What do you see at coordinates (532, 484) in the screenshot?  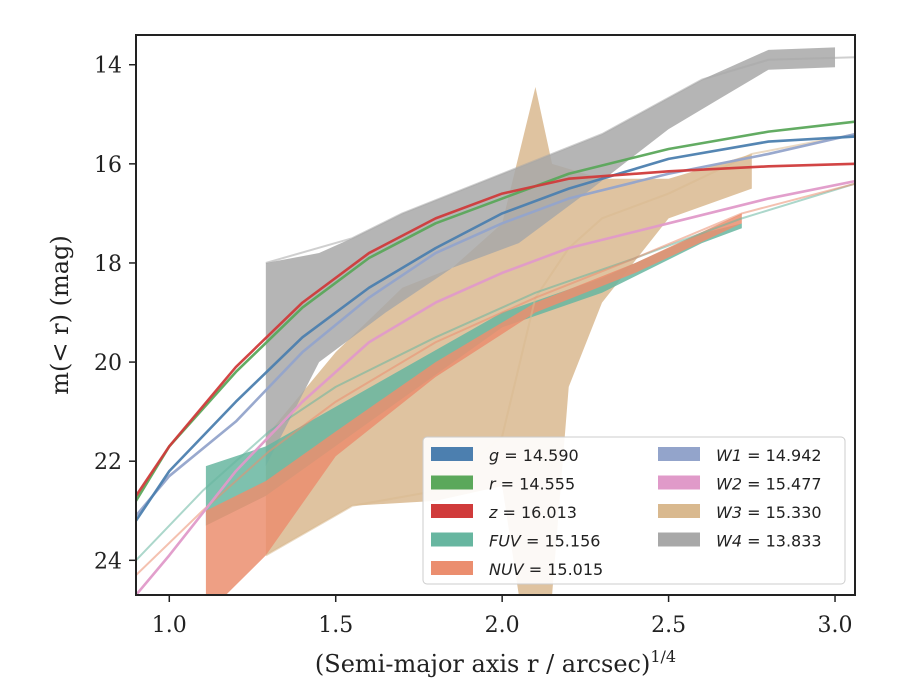 I see `legend-label: r = 14.555` at bounding box center [532, 484].